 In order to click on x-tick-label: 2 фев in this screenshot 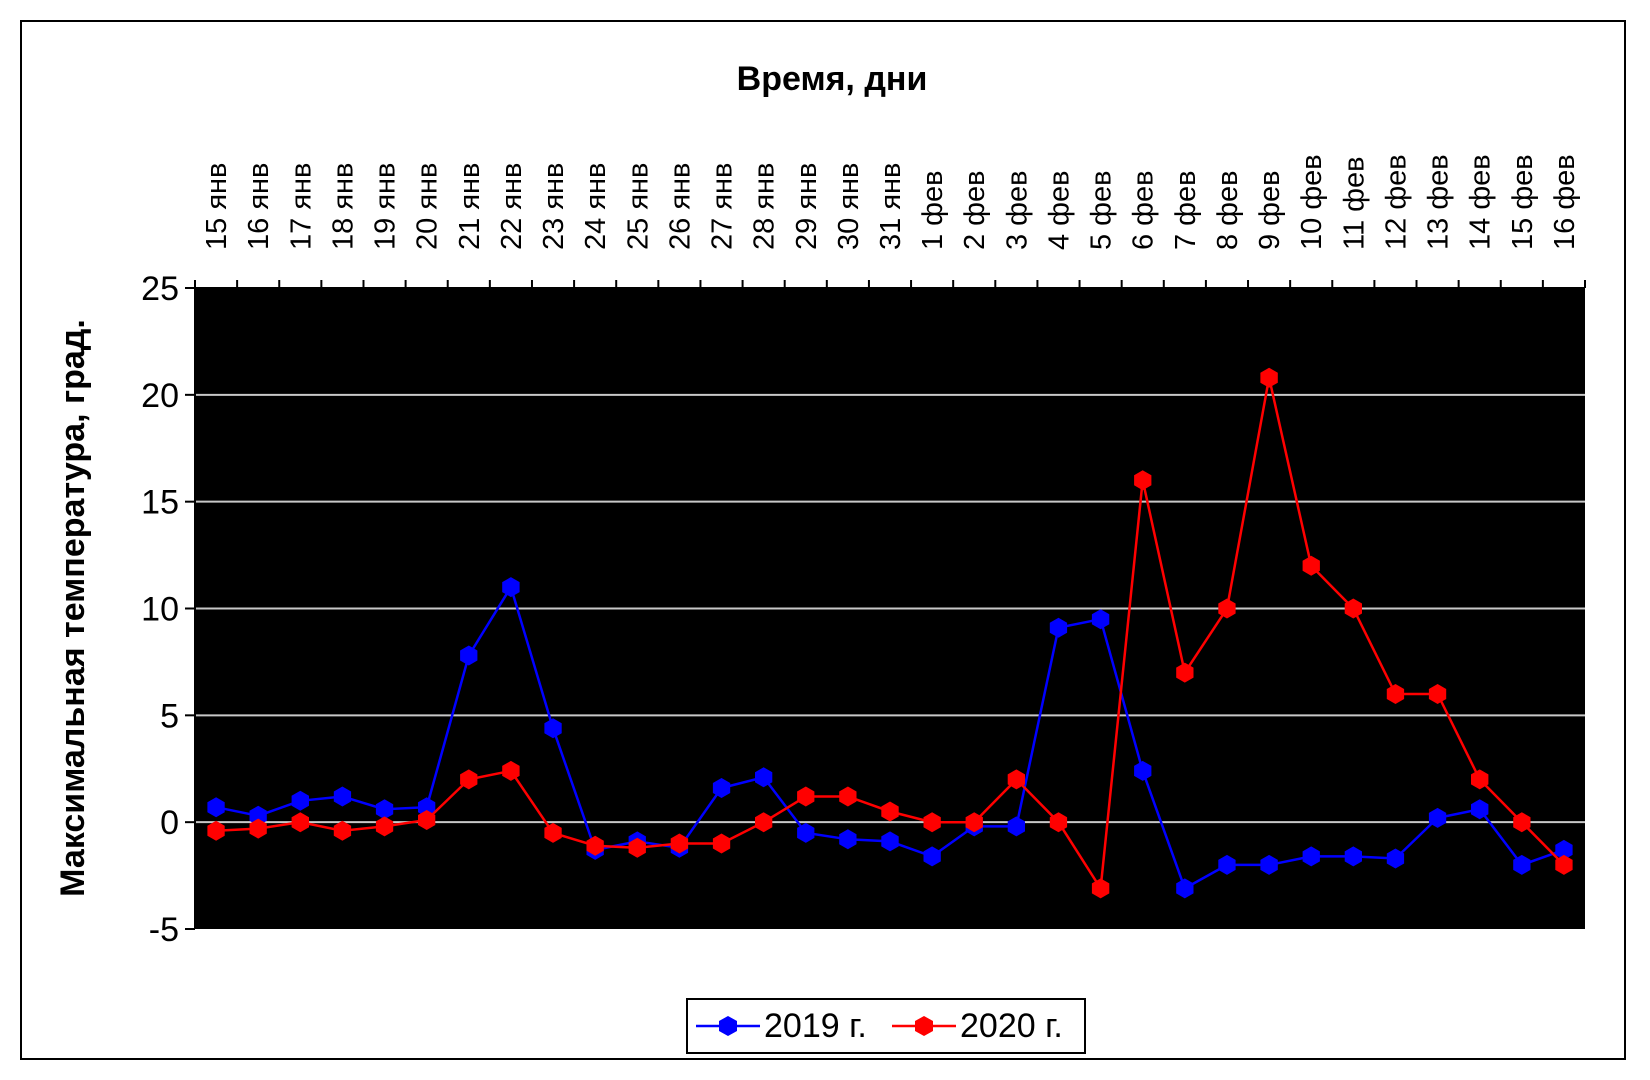, I will do `click(975, 210)`.